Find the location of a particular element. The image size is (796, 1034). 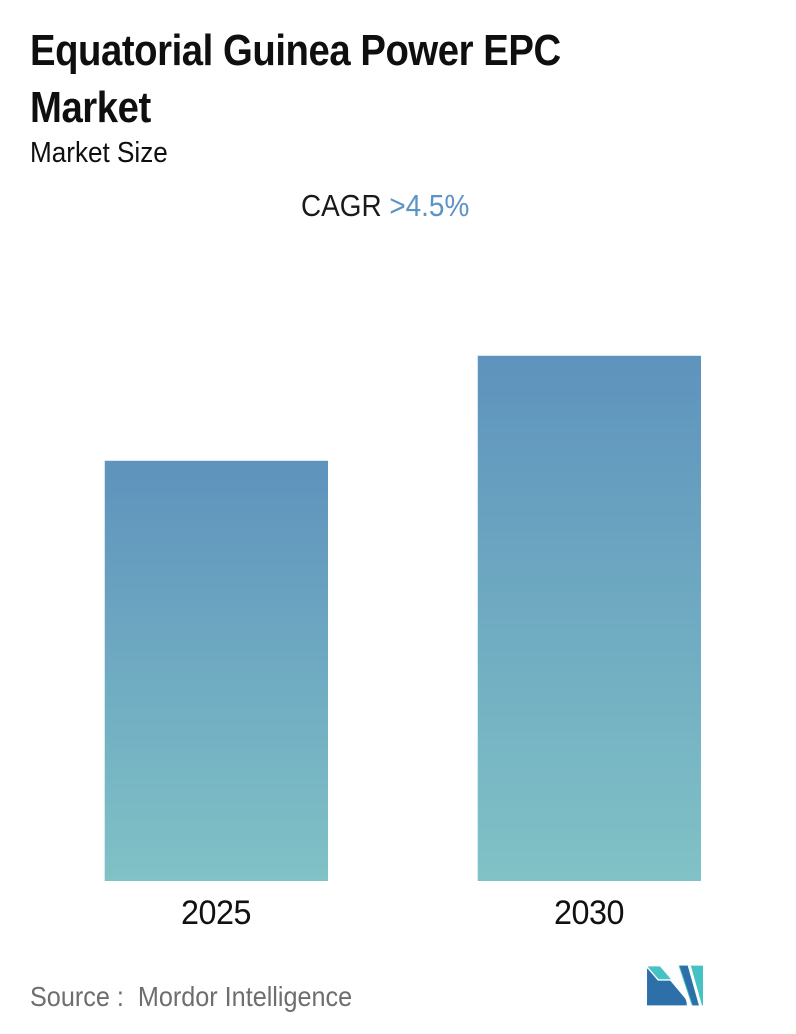

cagr-label: CAGR is located at coordinates (345, 205).